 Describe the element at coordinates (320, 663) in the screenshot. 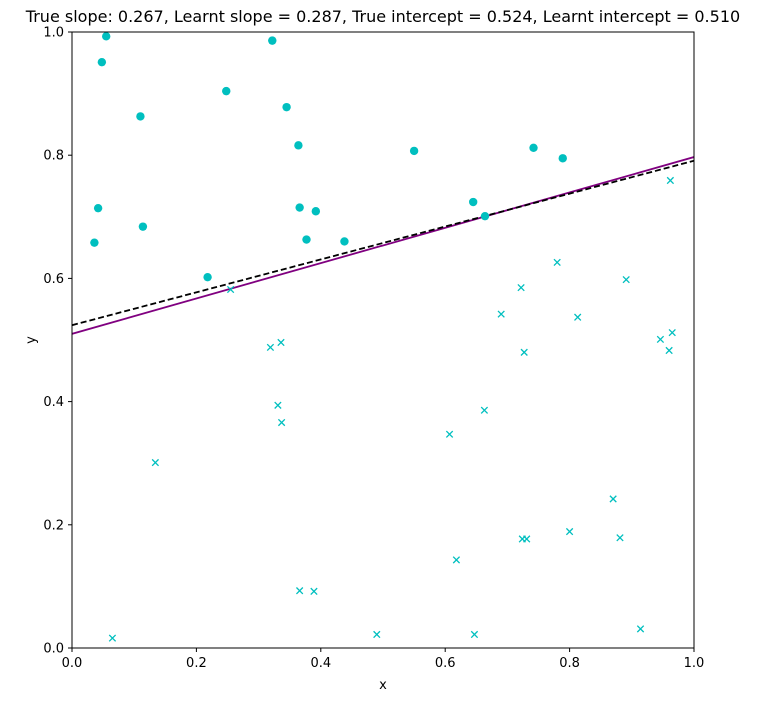

I see `x-tick-label: 0.4` at that location.